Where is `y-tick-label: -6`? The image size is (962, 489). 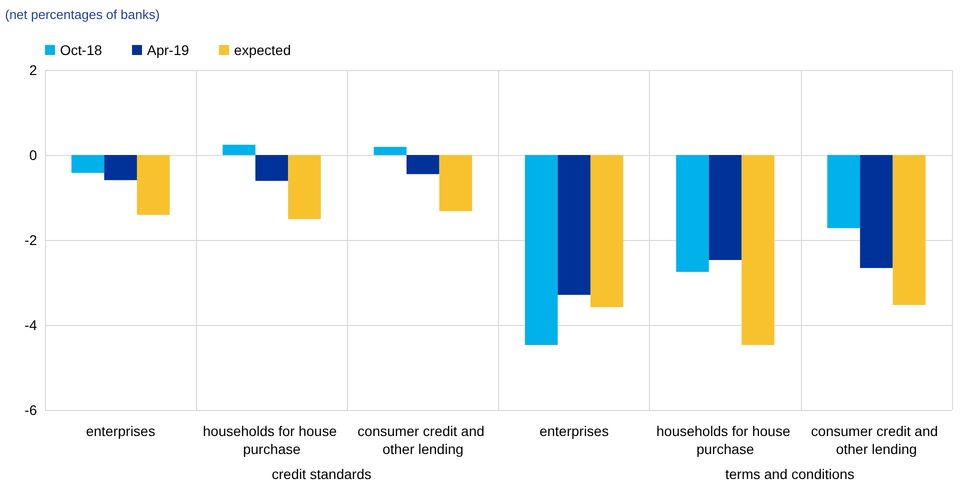
y-tick-label: -6 is located at coordinates (31, 410).